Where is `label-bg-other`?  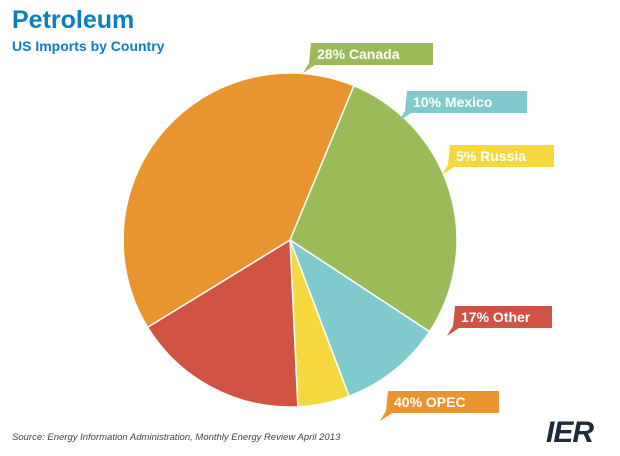
label-bg-other is located at coordinates (499, 321).